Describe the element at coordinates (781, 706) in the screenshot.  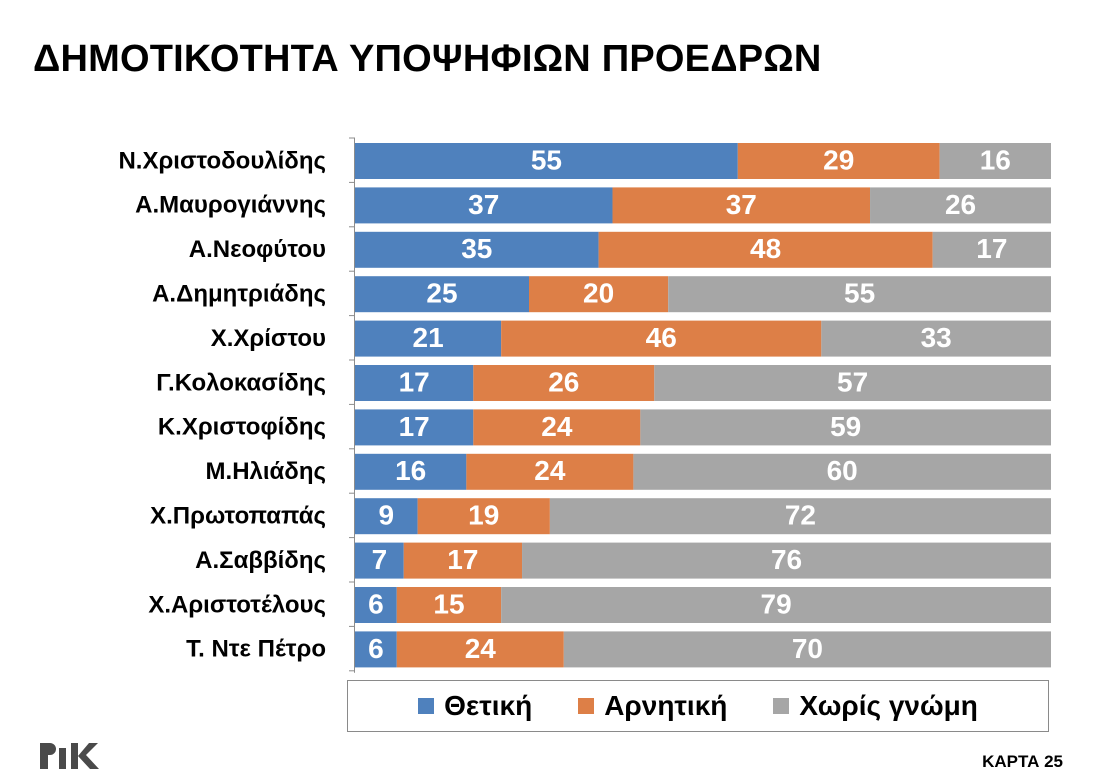
I see `legend-swatch-no-opinion` at that location.